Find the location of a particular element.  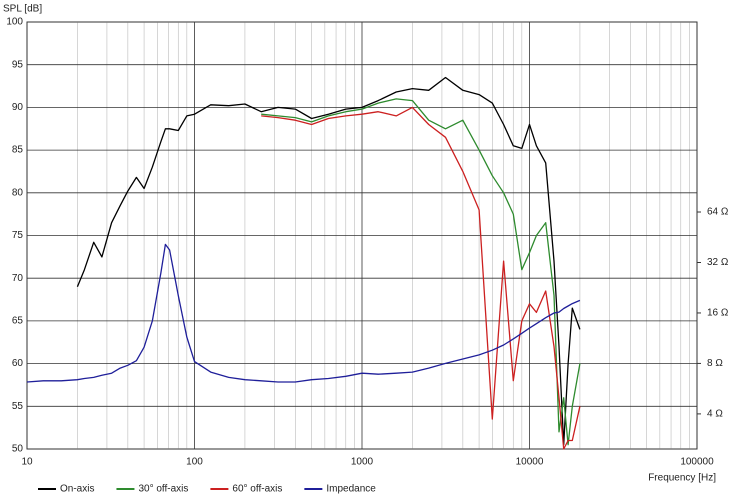

y-tick-label: 80 is located at coordinates (18, 192).